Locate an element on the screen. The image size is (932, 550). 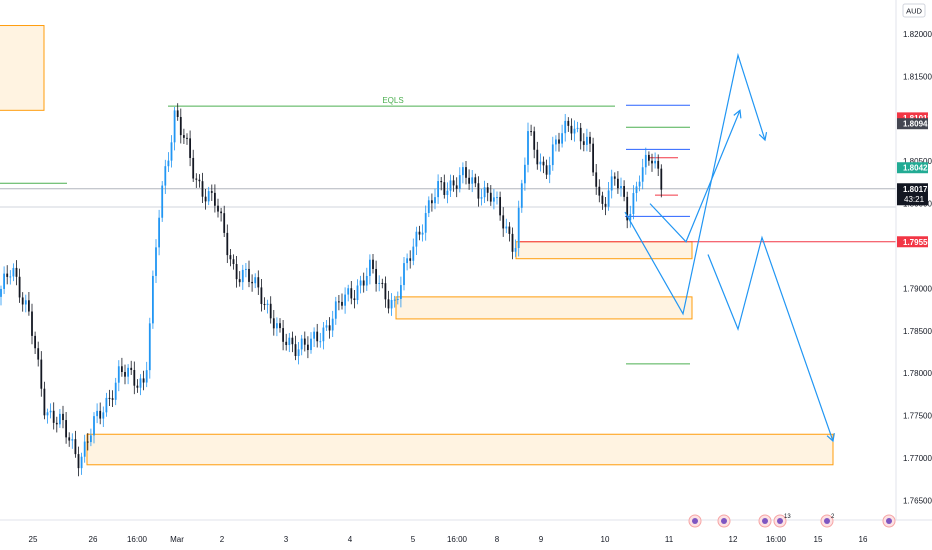
event-flag-3: 13 is located at coordinates (782, 521).